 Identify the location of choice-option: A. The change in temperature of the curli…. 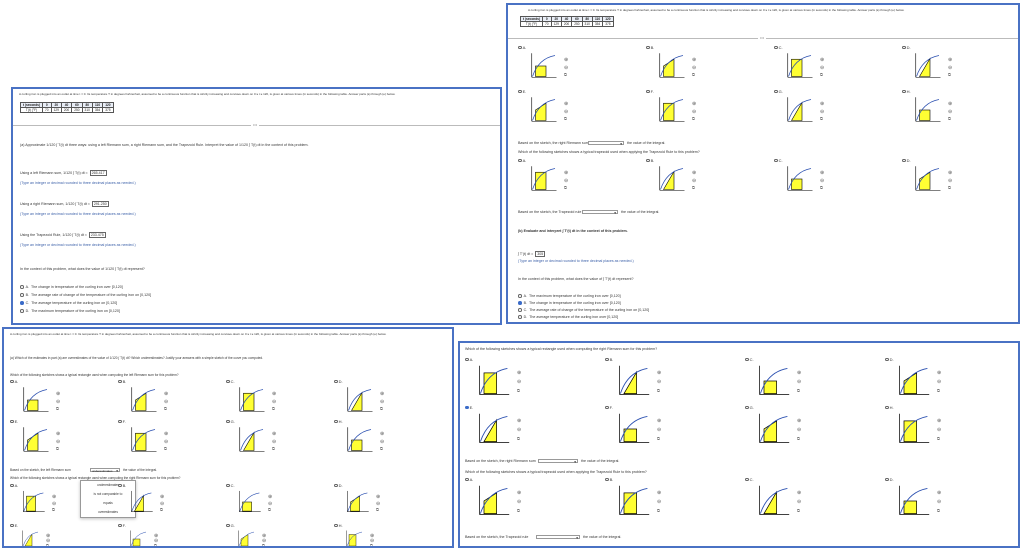
(71, 287).